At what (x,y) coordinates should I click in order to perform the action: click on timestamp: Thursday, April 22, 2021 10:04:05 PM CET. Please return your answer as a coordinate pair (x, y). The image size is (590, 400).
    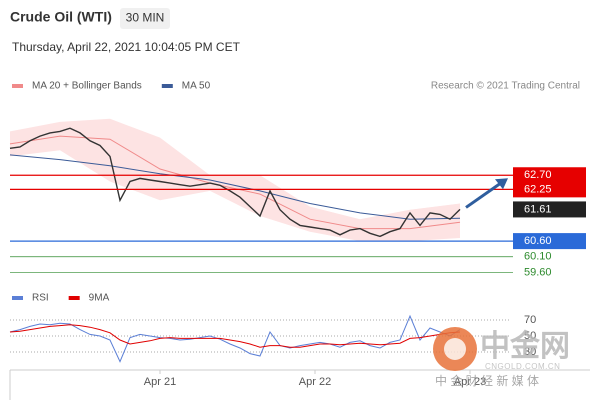
    Looking at the image, I should click on (126, 47).